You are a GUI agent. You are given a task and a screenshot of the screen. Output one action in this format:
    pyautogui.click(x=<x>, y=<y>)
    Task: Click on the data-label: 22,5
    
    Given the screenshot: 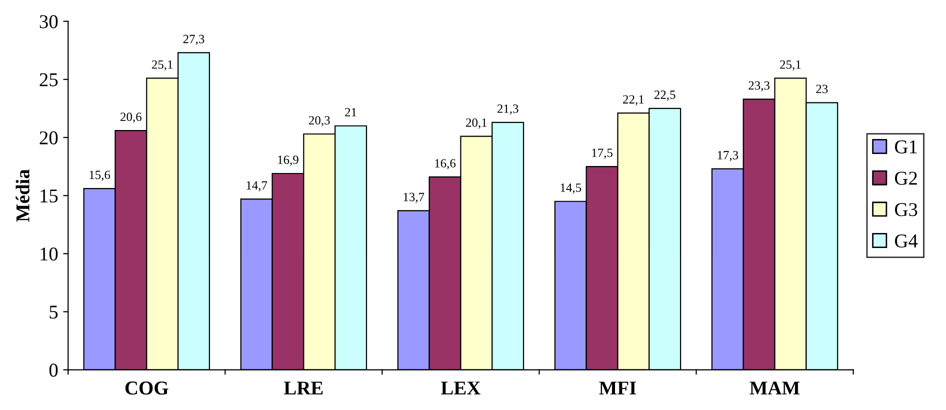 What is the action you would take?
    pyautogui.click(x=665, y=95)
    